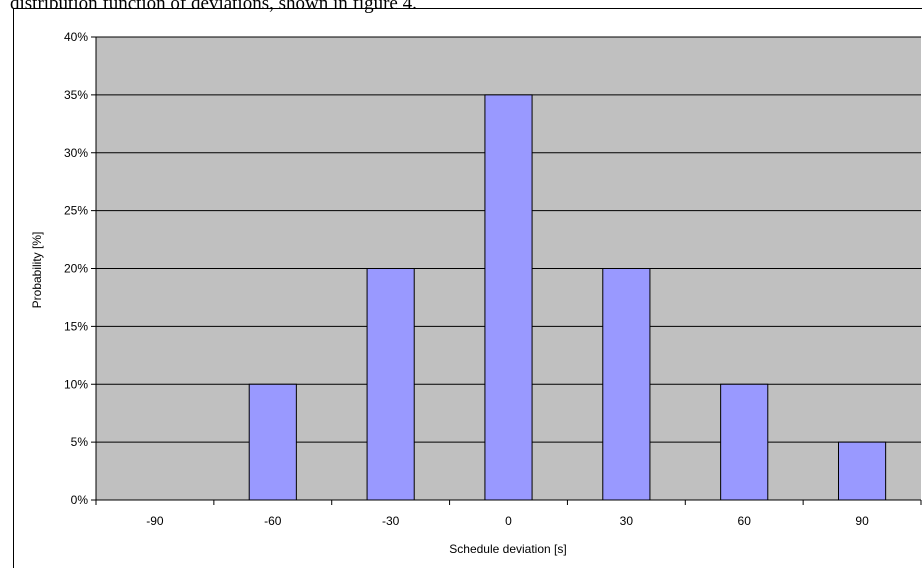  What do you see at coordinates (76, 326) in the screenshot?
I see `y-tick-label: 15%` at bounding box center [76, 326].